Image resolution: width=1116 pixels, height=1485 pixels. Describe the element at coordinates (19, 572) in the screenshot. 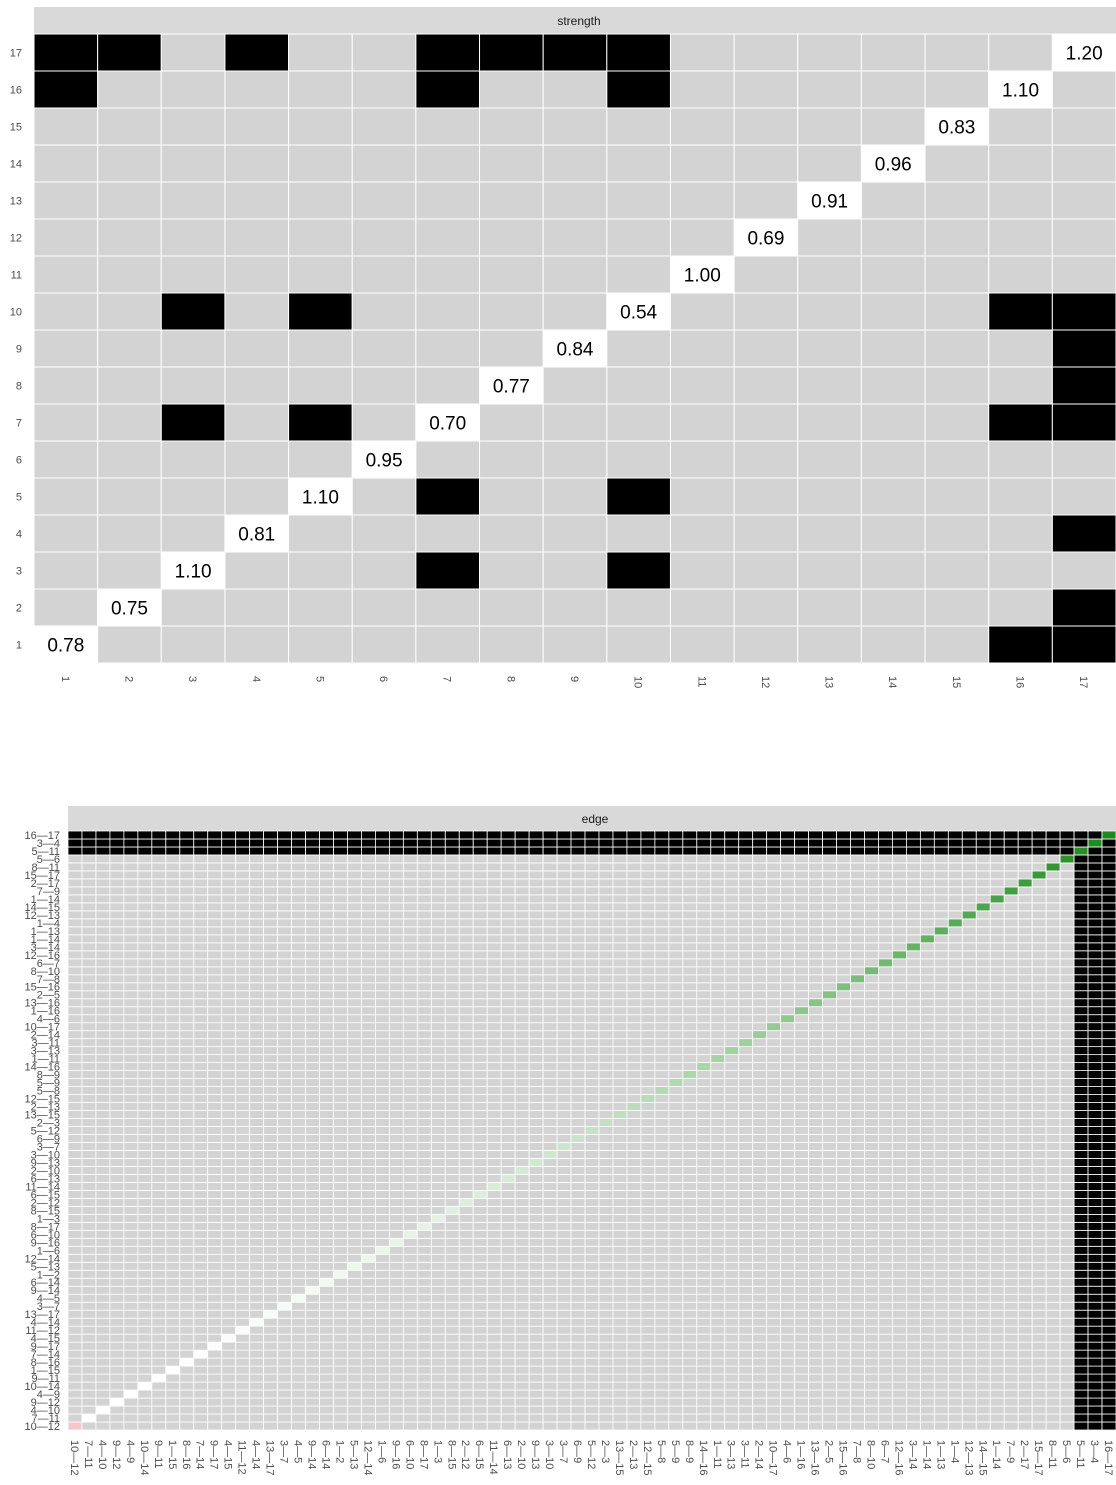

I see `strength-y-tick: 3` at that location.